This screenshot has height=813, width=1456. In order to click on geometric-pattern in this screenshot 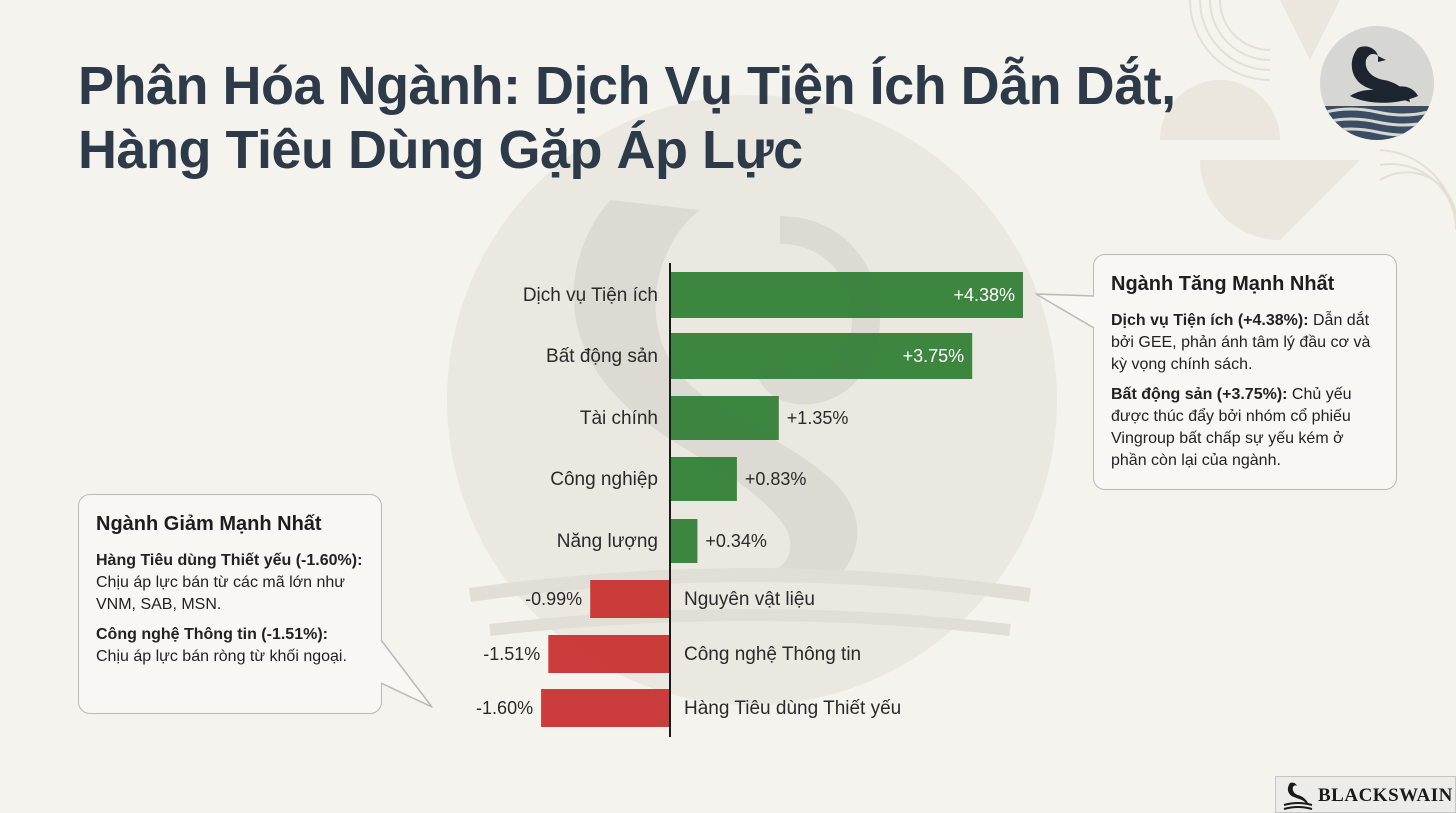, I will do `click(1322, 115)`.